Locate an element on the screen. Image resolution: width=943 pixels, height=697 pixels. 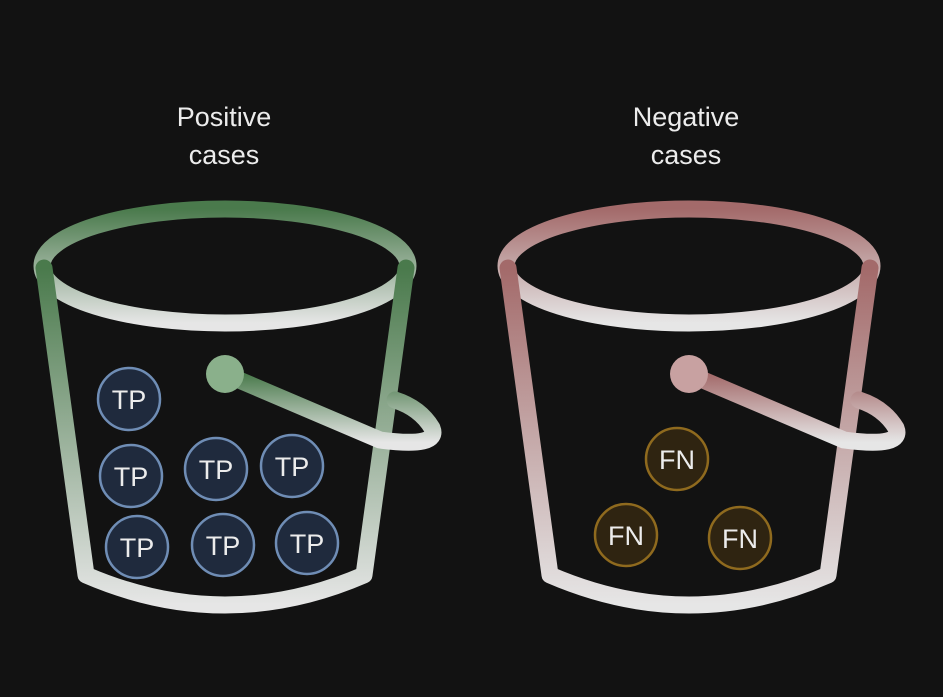
negative-title-line2: cases is located at coordinates (686, 155).